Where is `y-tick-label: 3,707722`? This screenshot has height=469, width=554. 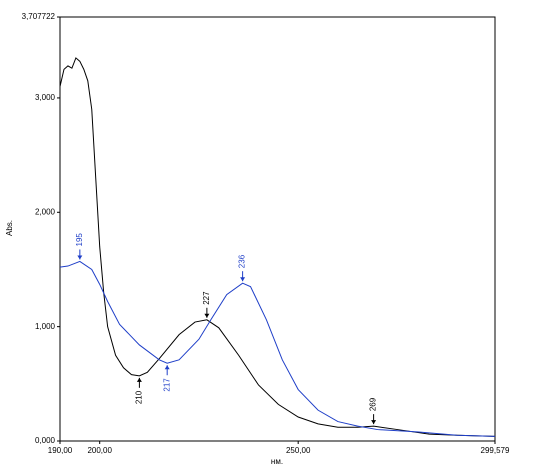
y-tick-label: 3,707722 is located at coordinates (39, 16).